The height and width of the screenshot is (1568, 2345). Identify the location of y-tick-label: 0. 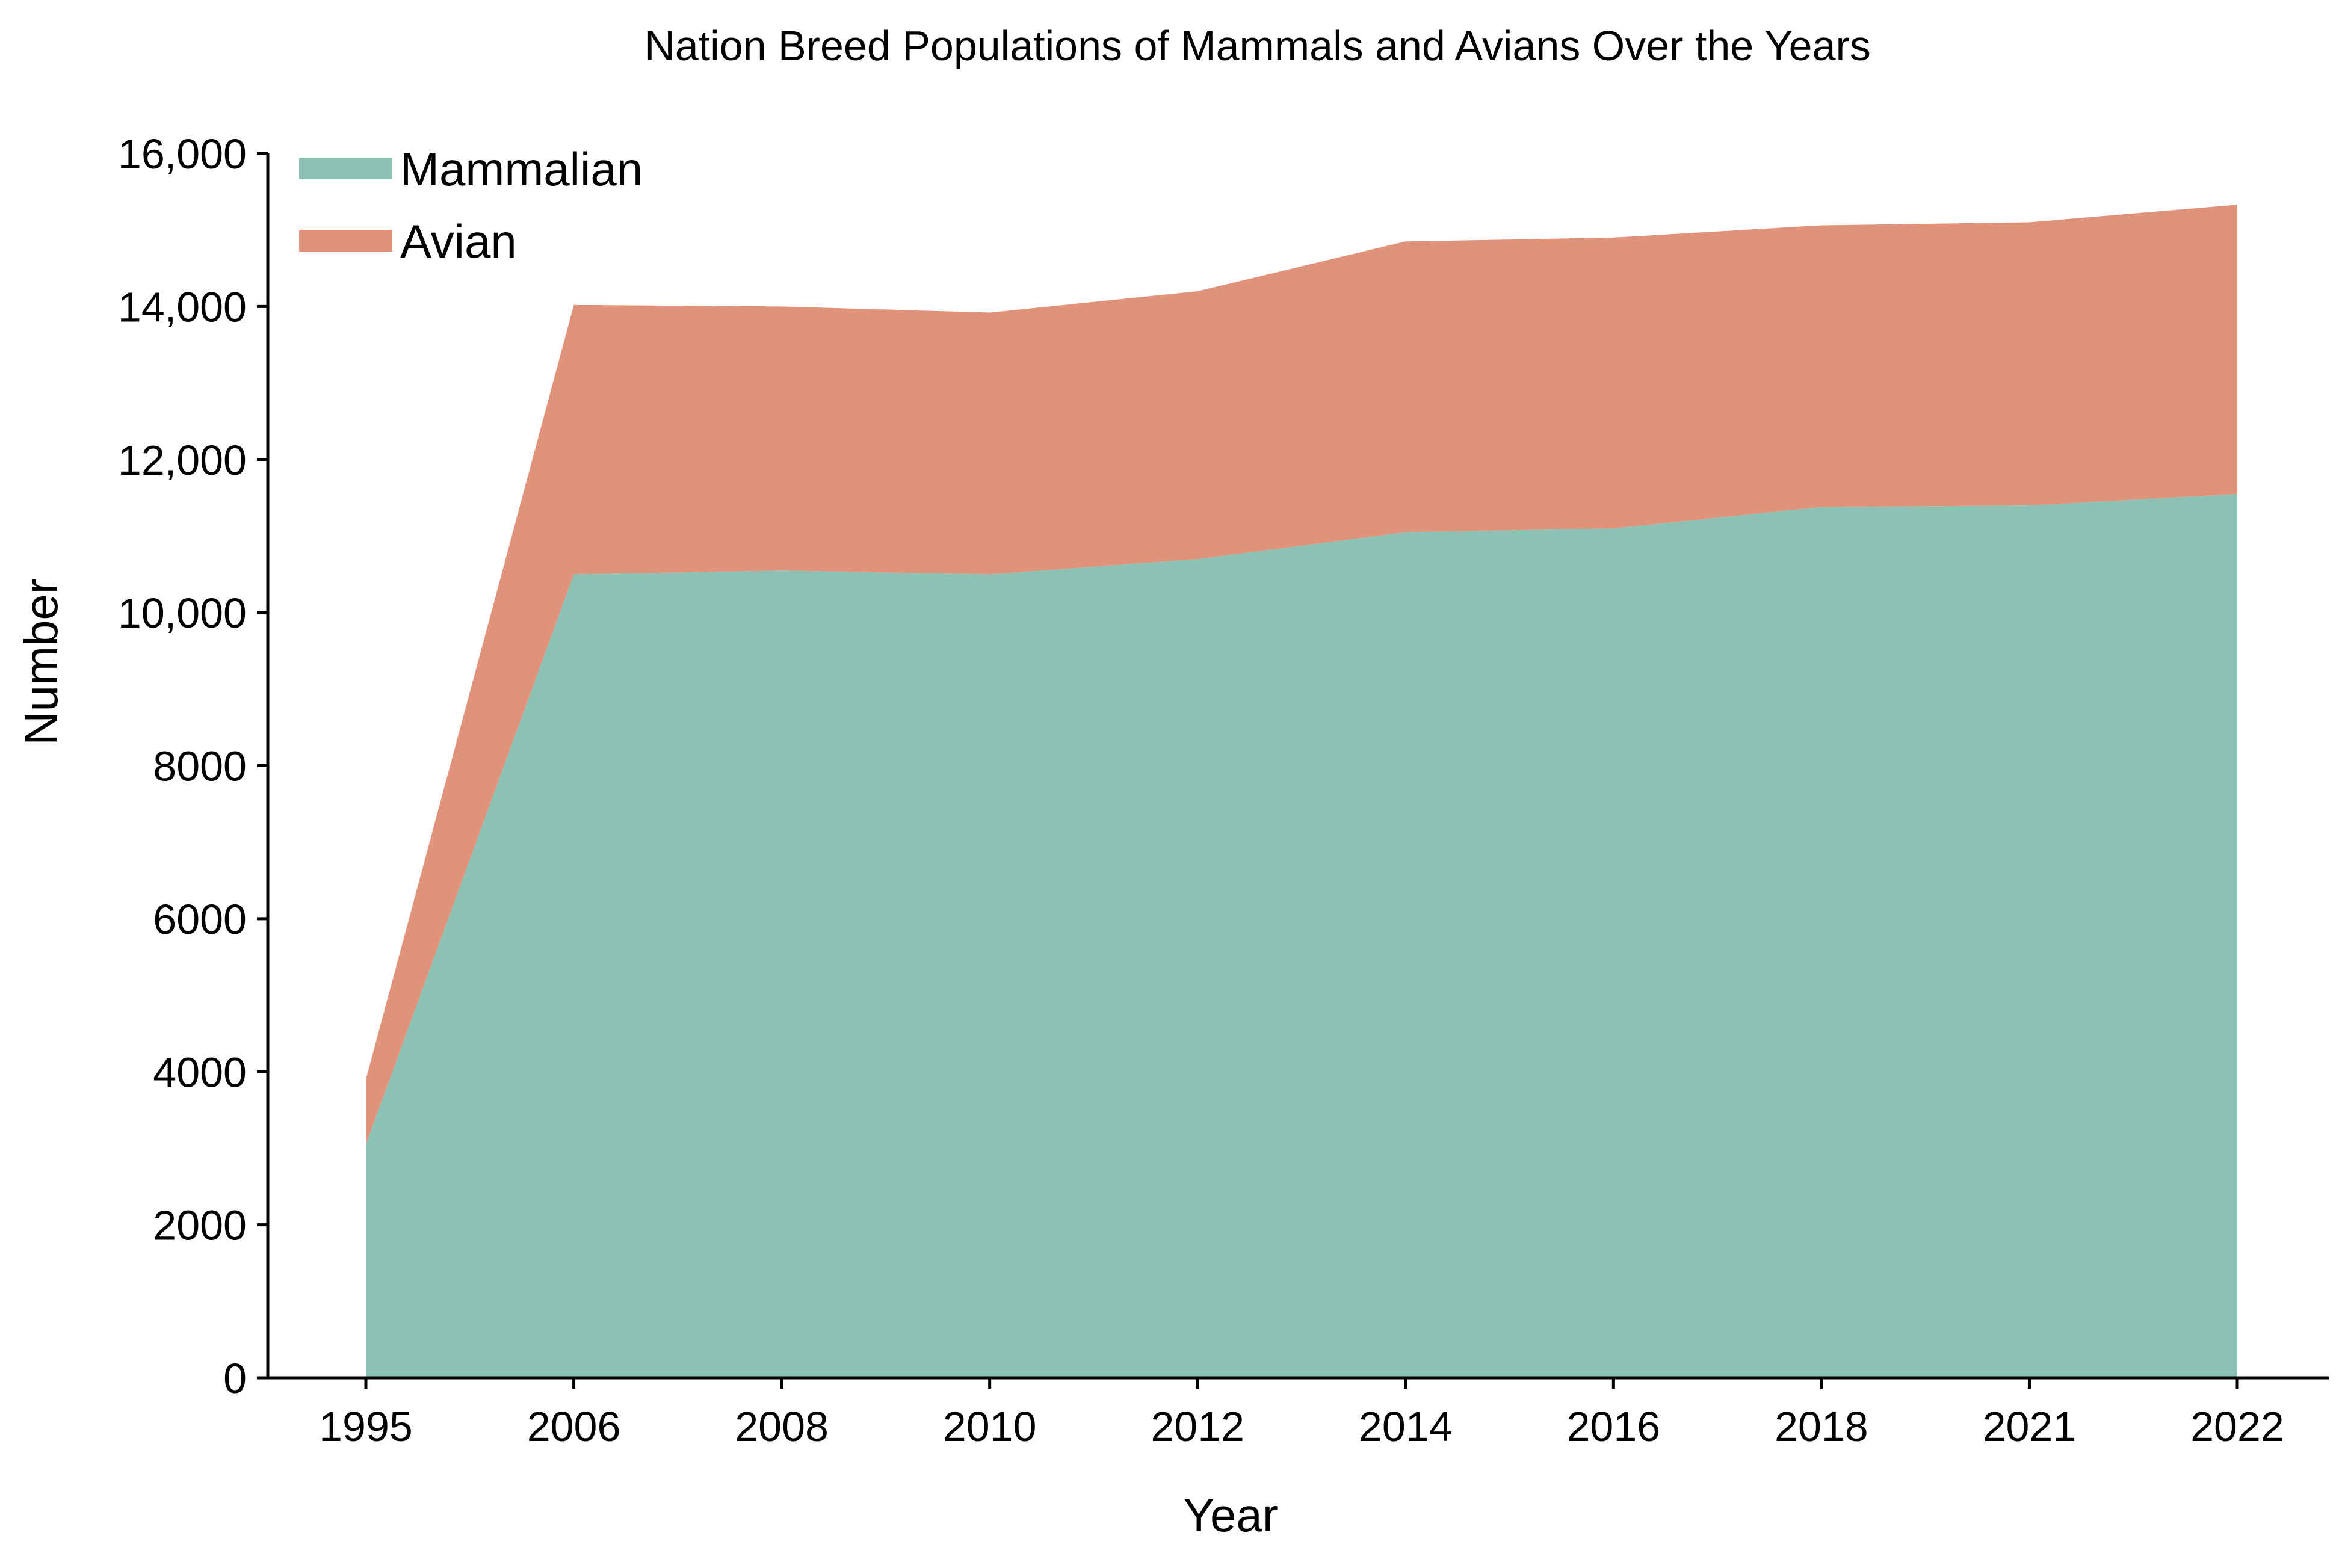
(235, 1378).